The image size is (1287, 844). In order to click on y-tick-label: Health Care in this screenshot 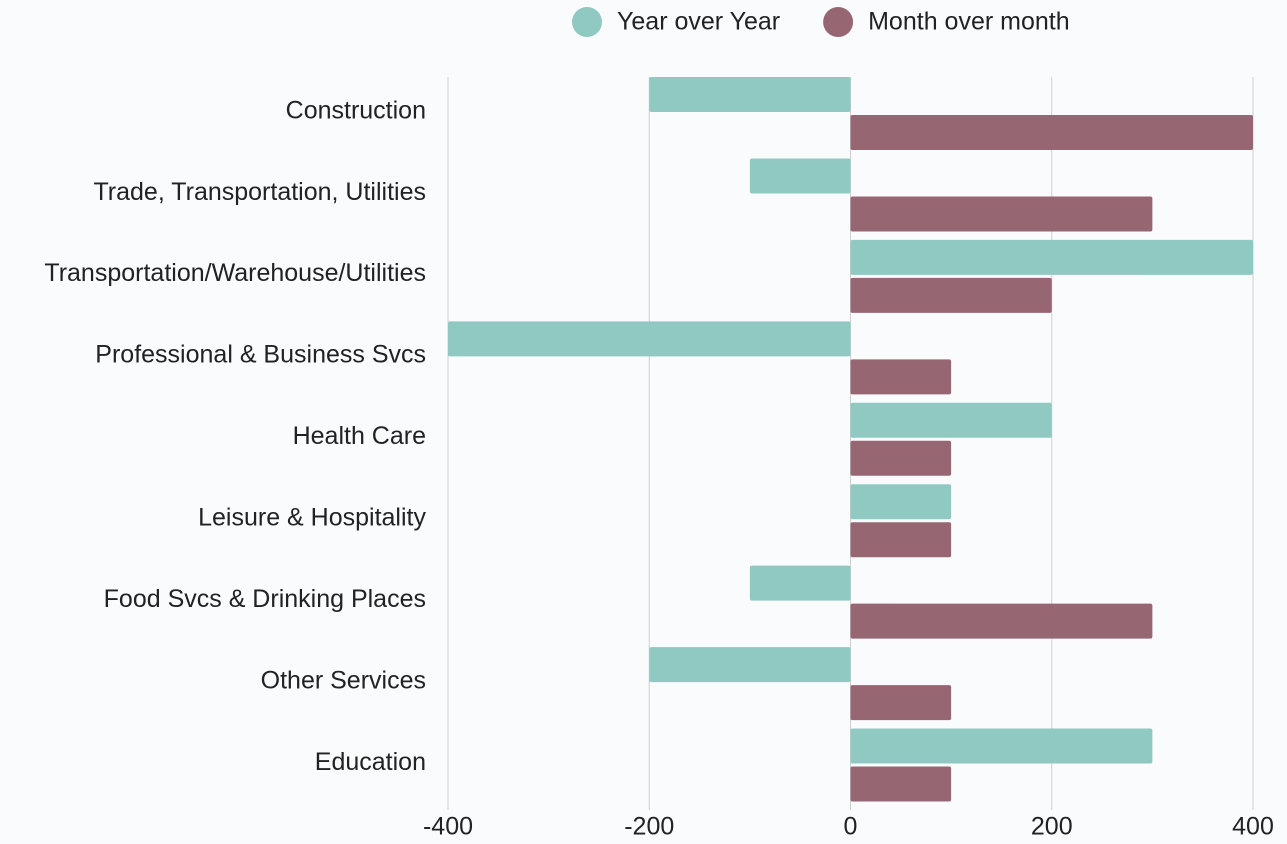, I will do `click(359, 436)`.